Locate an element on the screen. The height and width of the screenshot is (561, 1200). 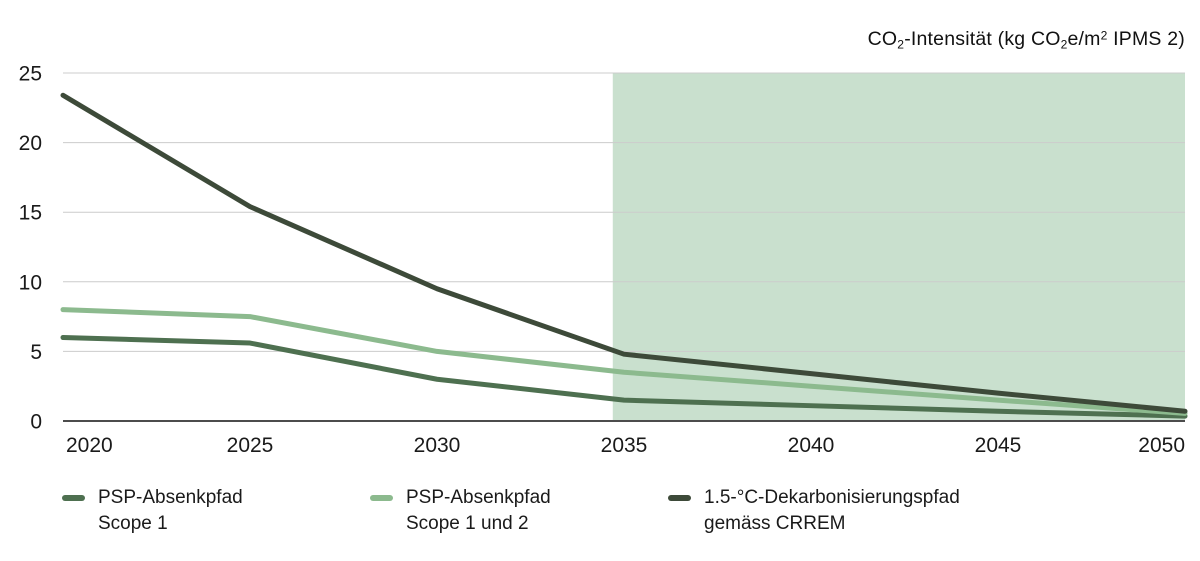
legend-item-line-psp-scope1: PSP-Absenkpfad Scope 1 is located at coordinates (216, 511).